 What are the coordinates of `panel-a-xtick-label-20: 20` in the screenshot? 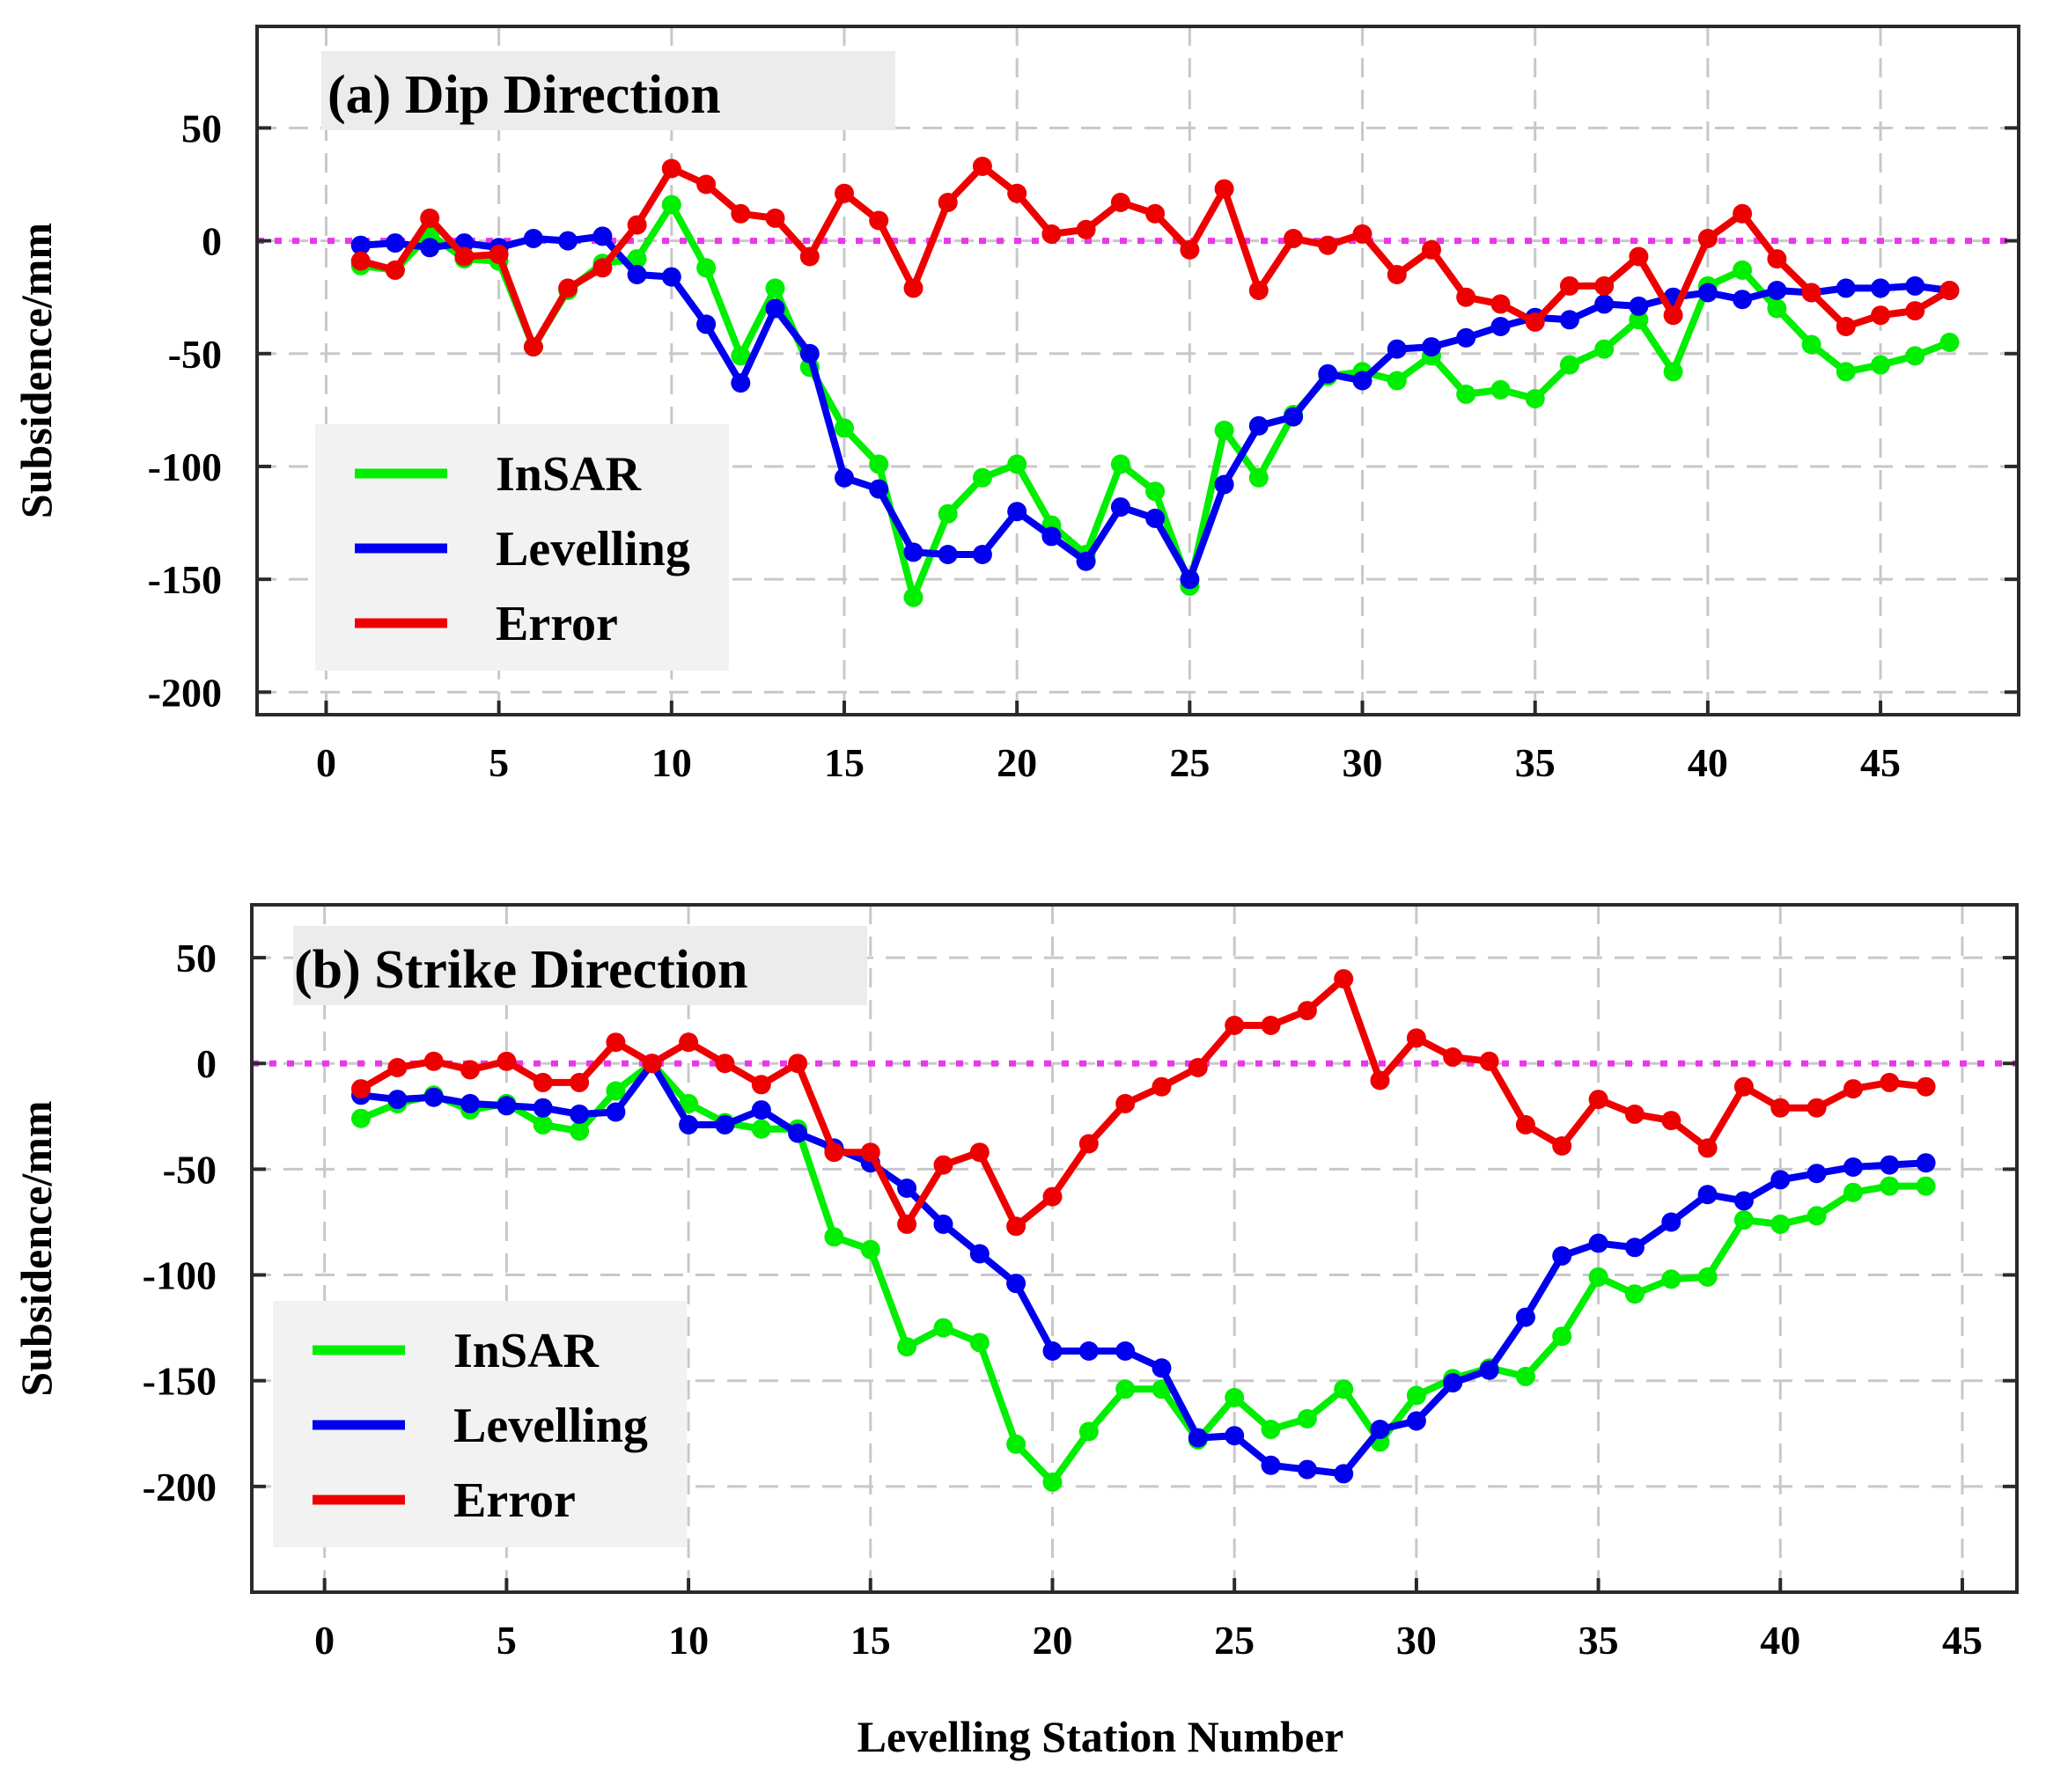 It's located at (1017, 762).